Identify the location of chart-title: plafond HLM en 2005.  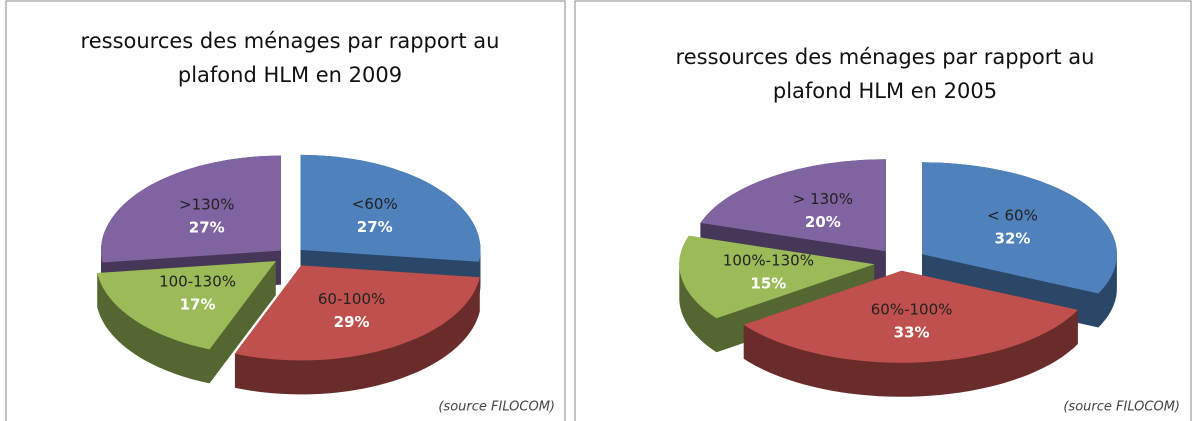
(885, 91).